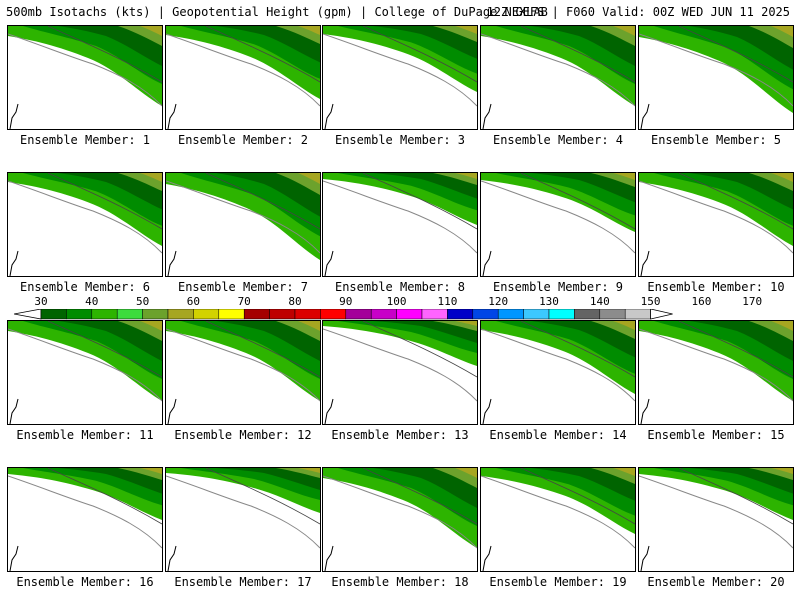 The width and height of the screenshot is (800, 600). I want to click on colorbar-tick-label: 110, so click(447, 301).